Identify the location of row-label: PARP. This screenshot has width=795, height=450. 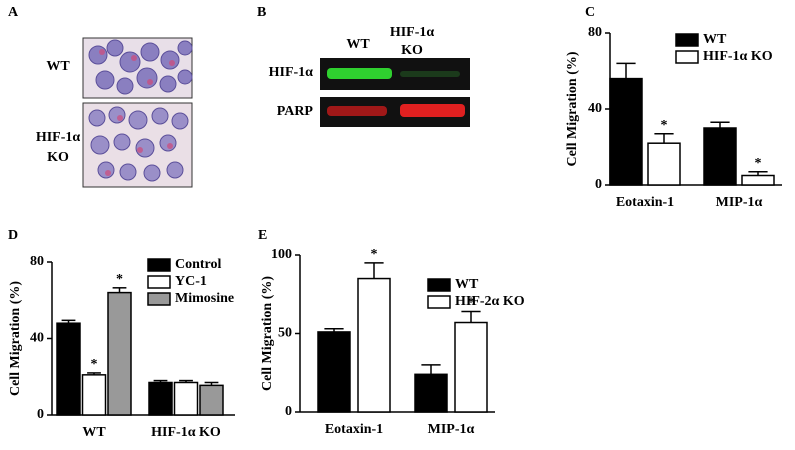
(295, 111).